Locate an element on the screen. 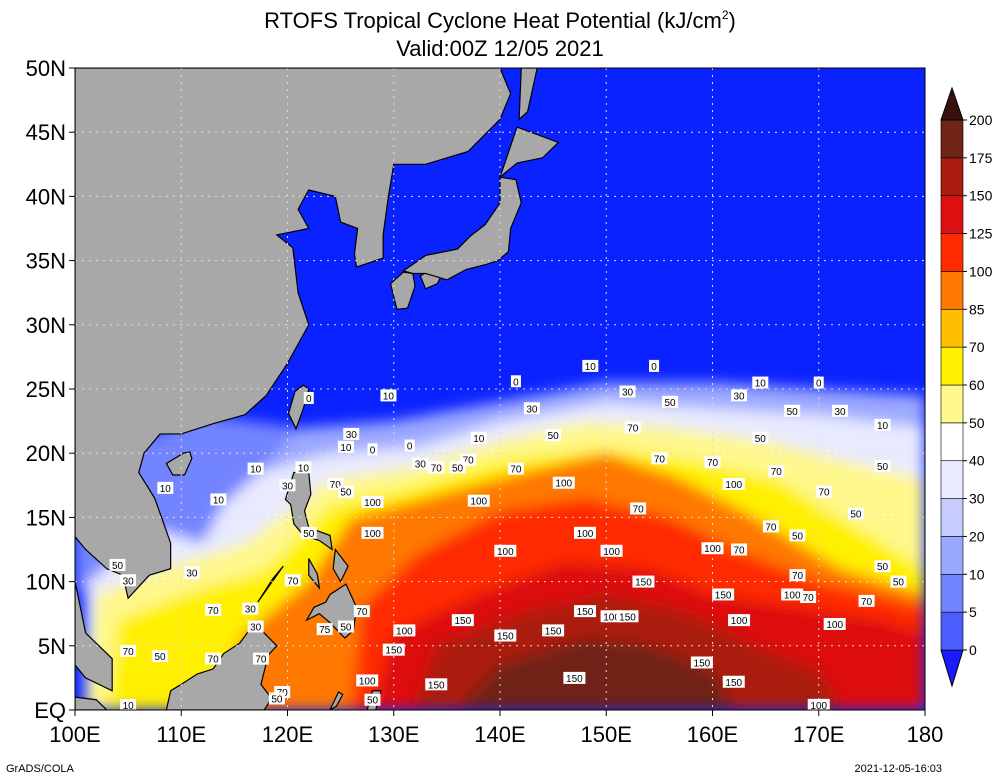 The width and height of the screenshot is (1000, 779). colorbar-label: 5 is located at coordinates (973, 612).